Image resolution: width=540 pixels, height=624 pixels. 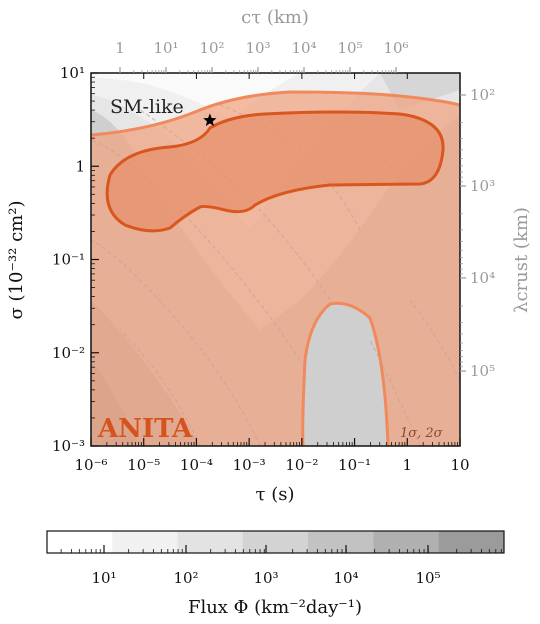 I want to click on y-tick-label: 10¹, so click(x=72, y=73).